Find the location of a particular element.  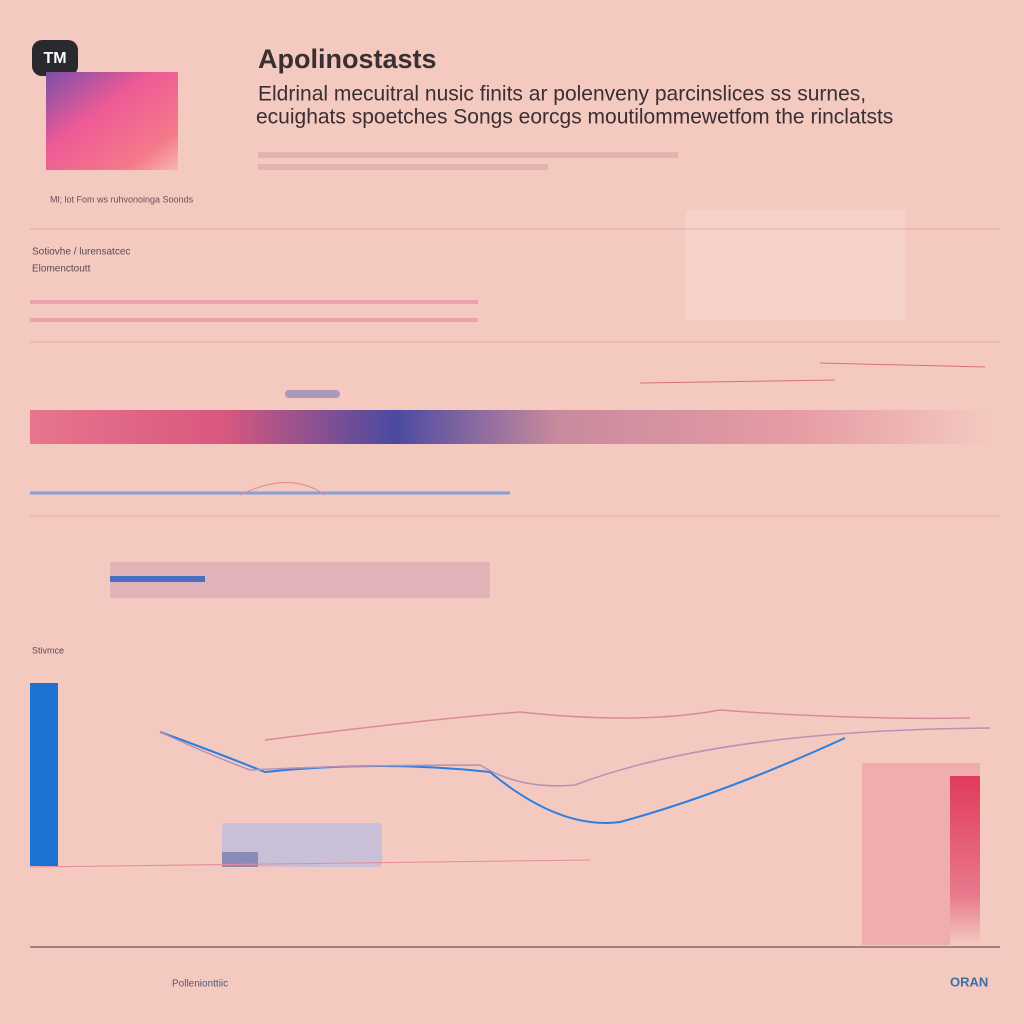

title: Apolinostasts is located at coordinates (347, 59).